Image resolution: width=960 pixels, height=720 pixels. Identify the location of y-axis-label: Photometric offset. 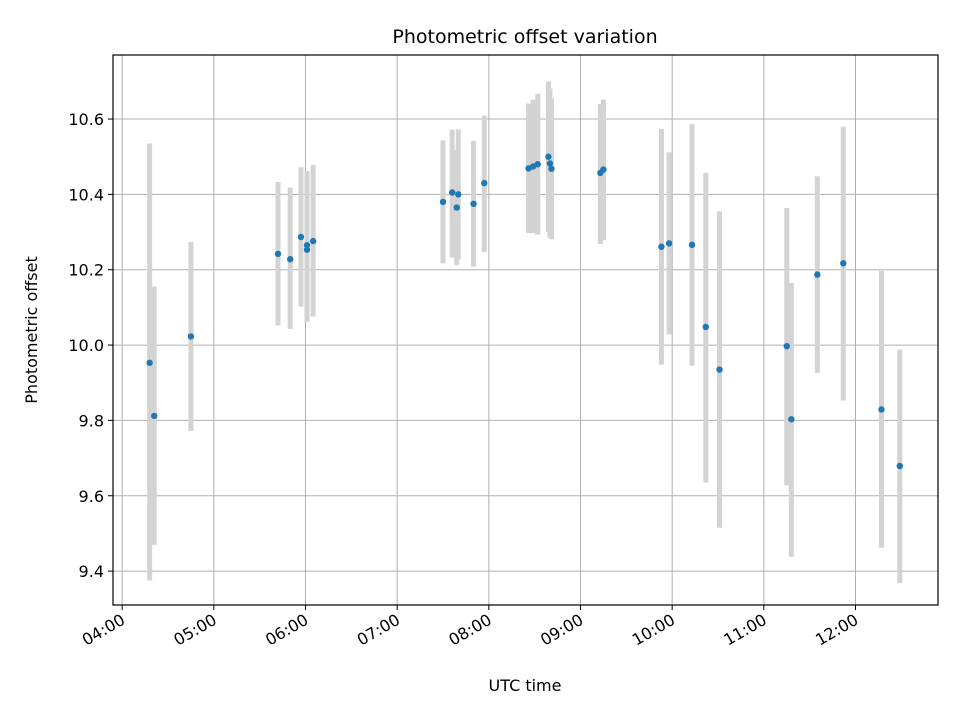
(31, 330).